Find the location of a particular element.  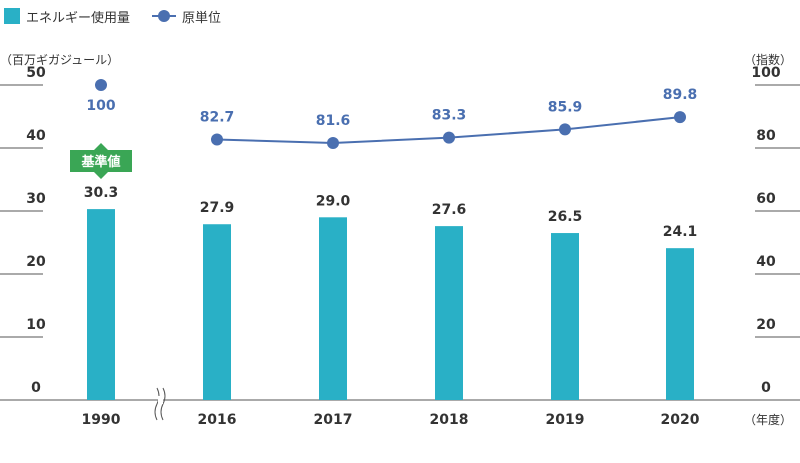

right-axis-tick-label: 0 is located at coordinates (766, 388).